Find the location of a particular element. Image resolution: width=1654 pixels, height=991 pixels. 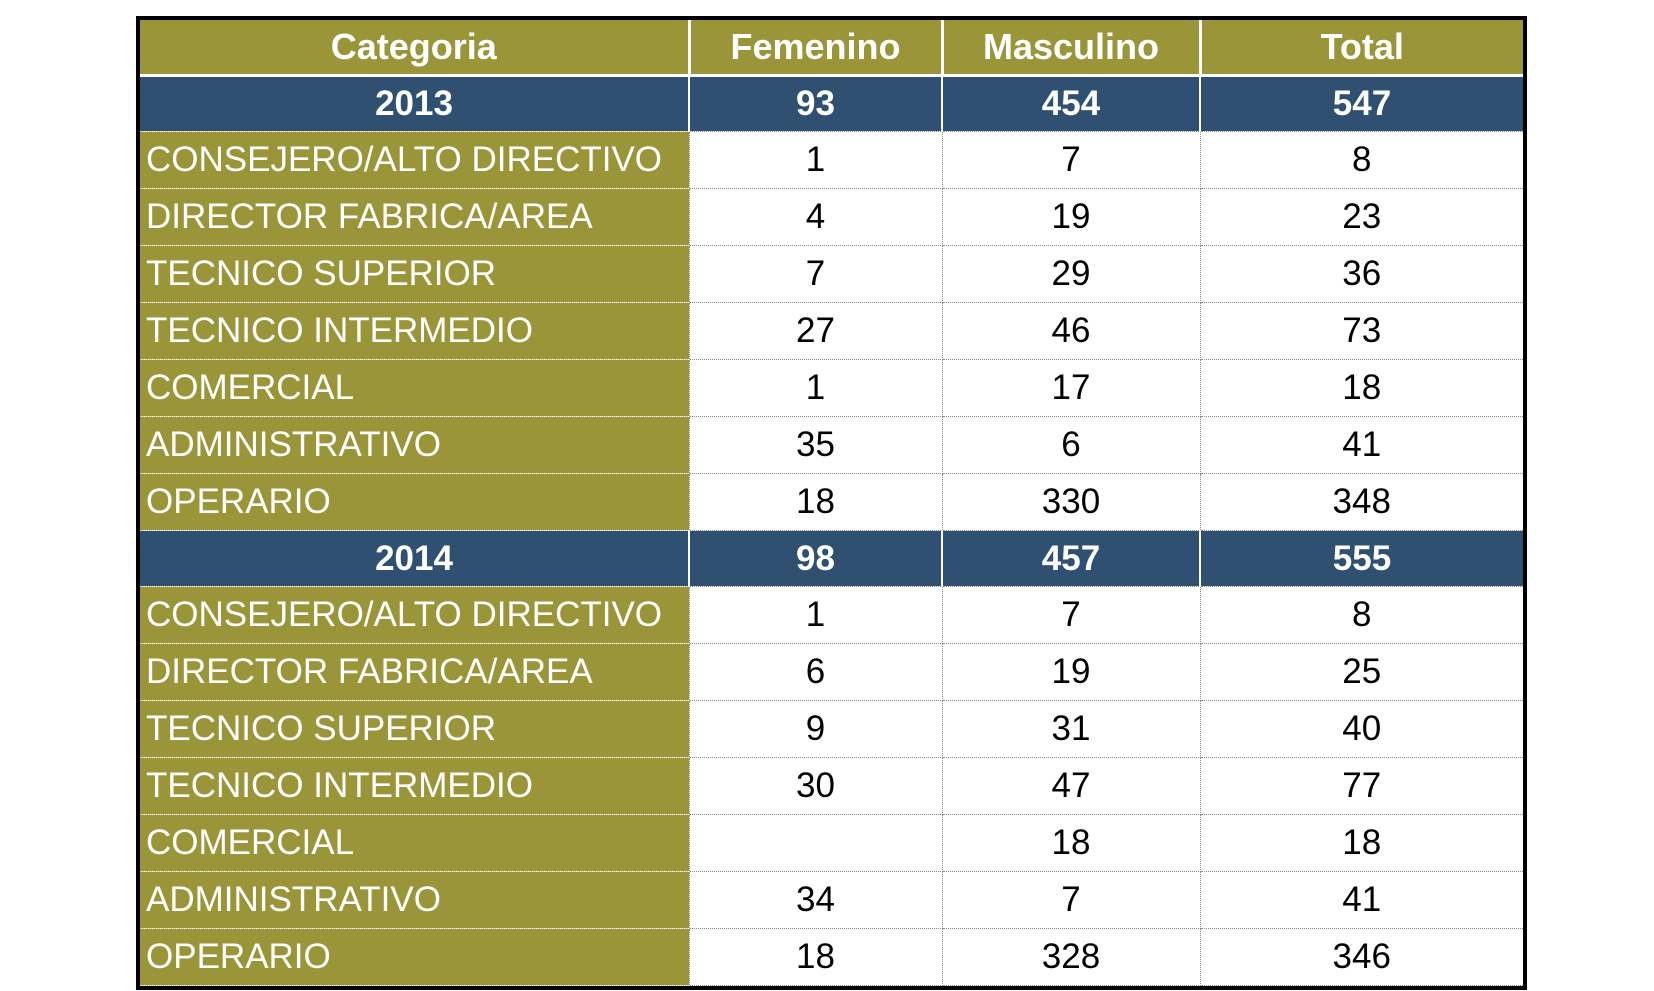

row-total: 23 is located at coordinates (1361, 216).